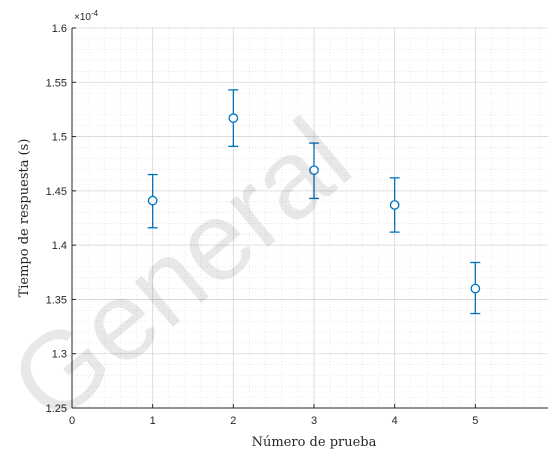 The width and height of the screenshot is (548, 456). I want to click on y-tick-label: 1.45, so click(56, 192).